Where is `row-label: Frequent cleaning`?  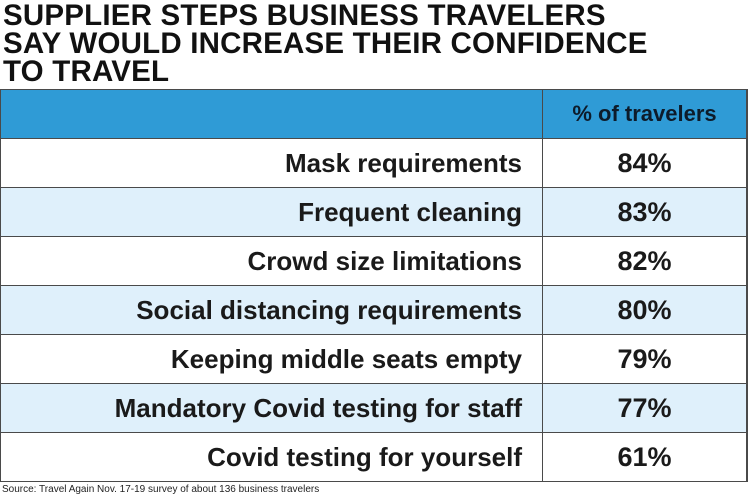 row-label: Frequent cleaning is located at coordinates (272, 212).